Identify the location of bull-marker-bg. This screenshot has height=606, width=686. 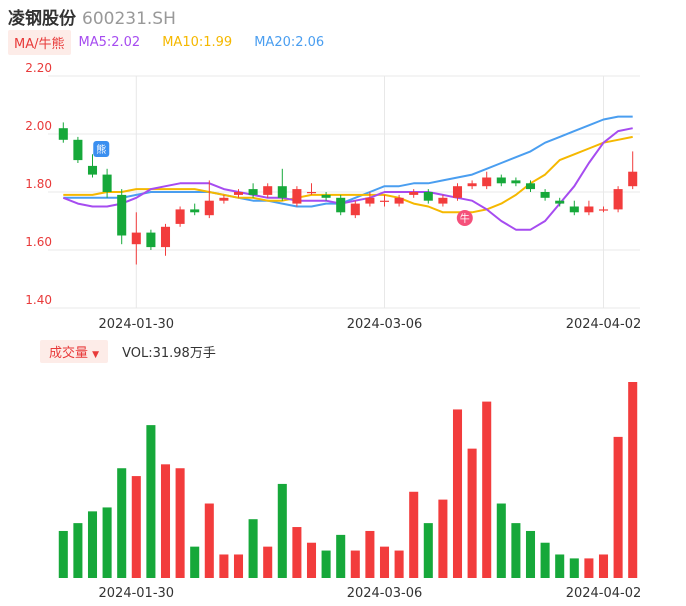
(464, 218).